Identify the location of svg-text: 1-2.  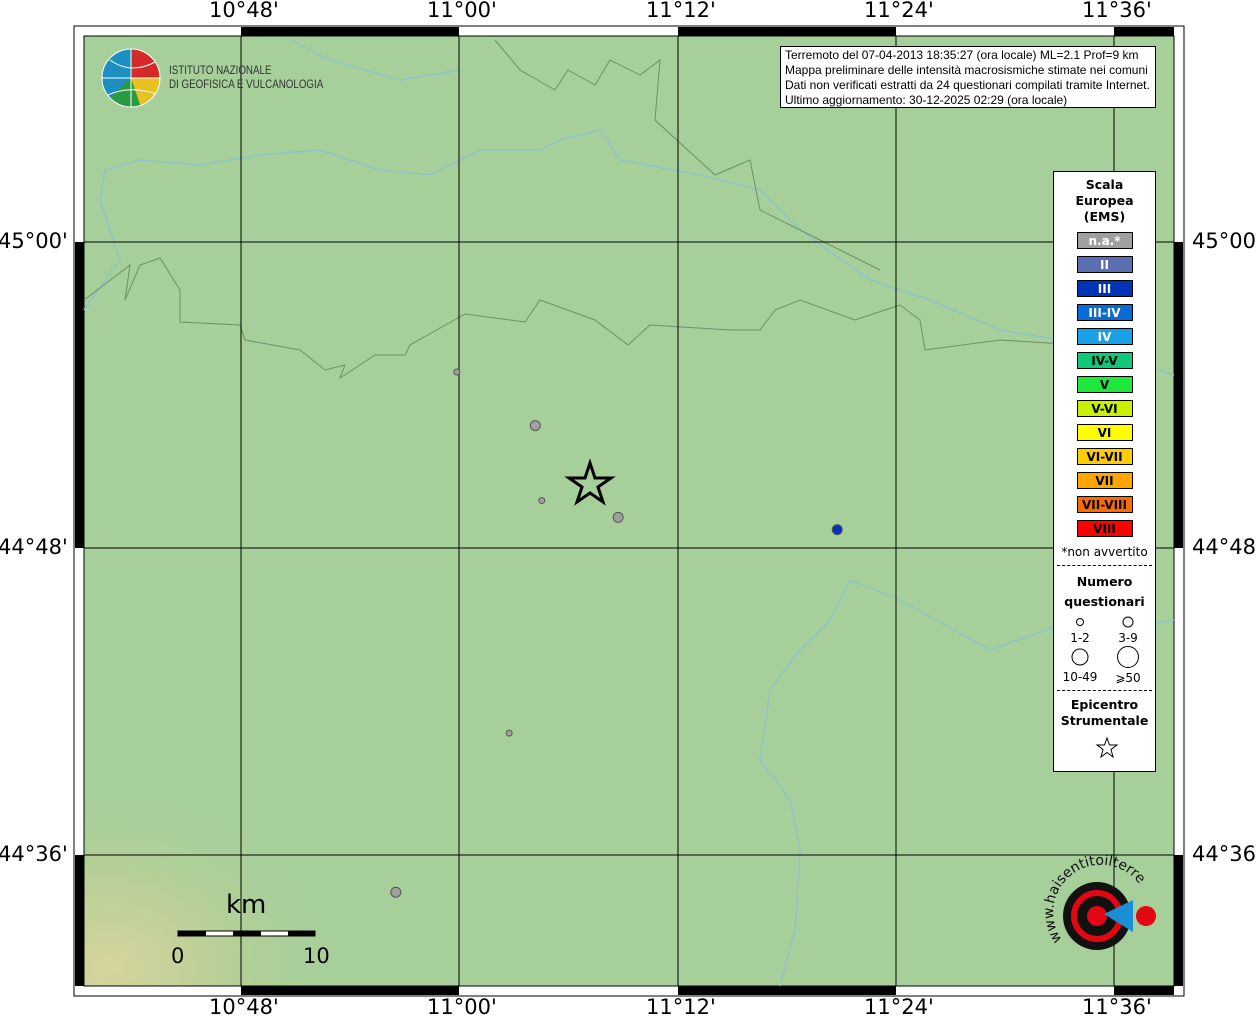
(1080, 638).